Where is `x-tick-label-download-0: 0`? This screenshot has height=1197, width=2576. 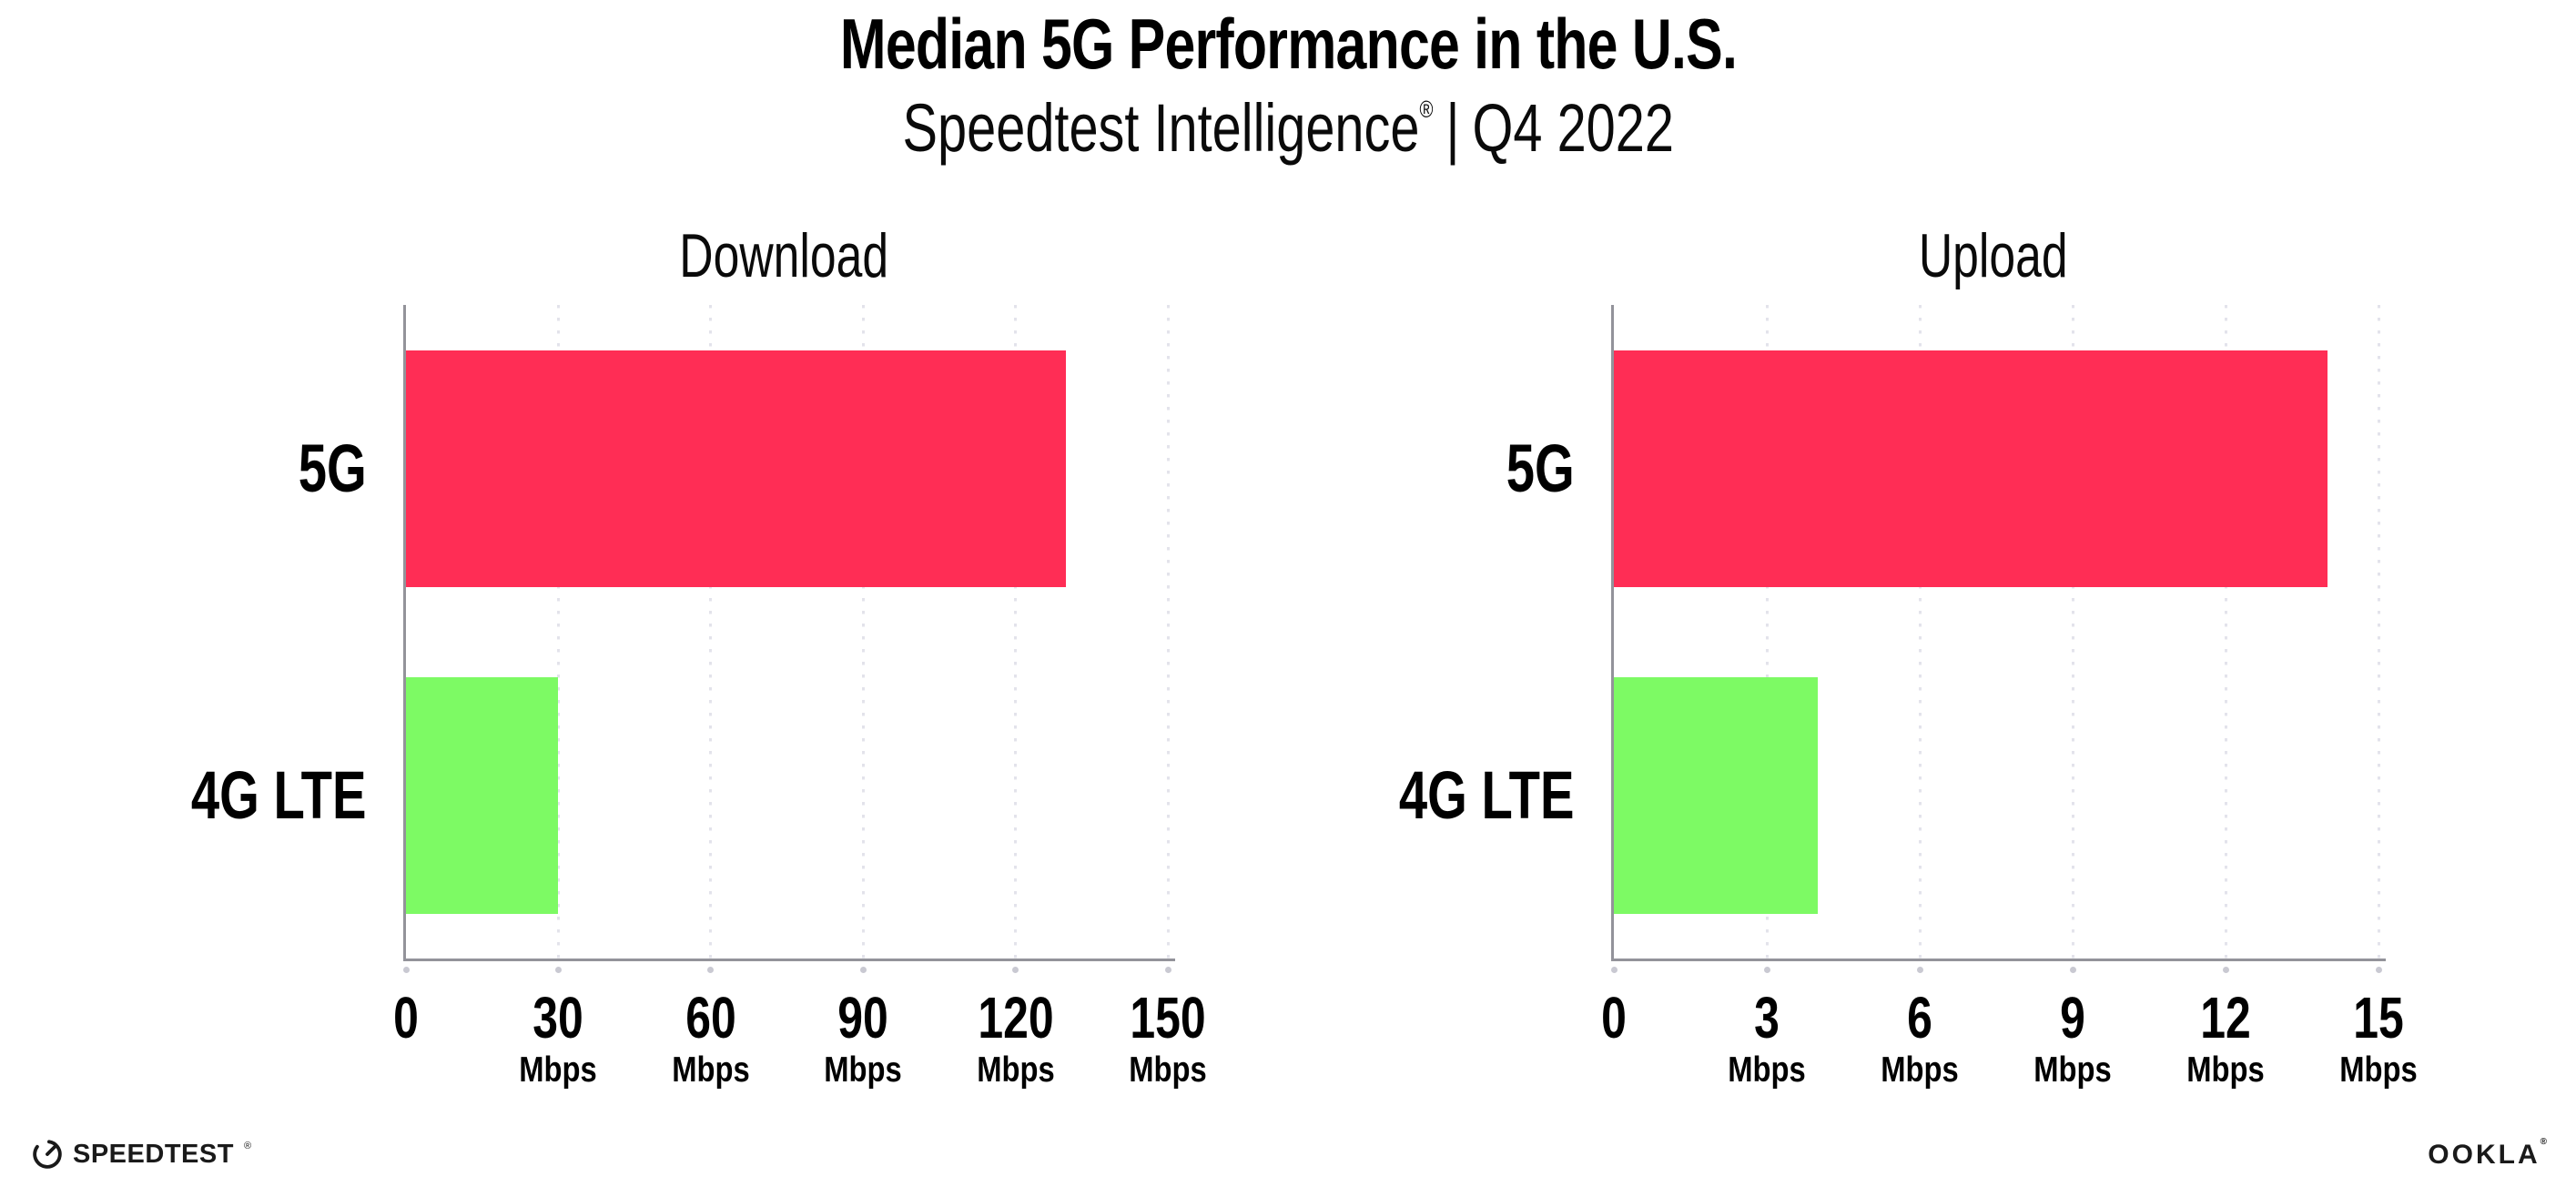 x-tick-label-download-0: 0 is located at coordinates (406, 1018).